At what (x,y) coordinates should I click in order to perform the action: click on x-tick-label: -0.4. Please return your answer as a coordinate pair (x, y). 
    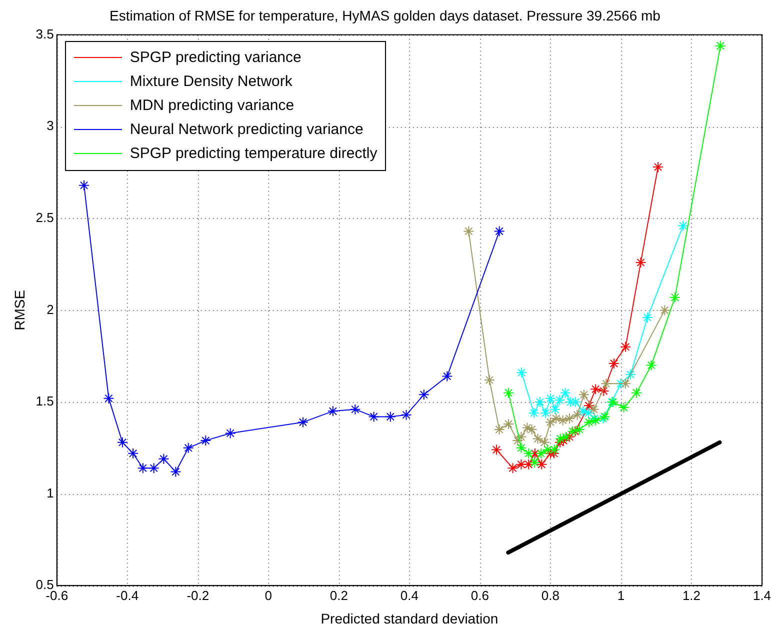
    Looking at the image, I should click on (127, 595).